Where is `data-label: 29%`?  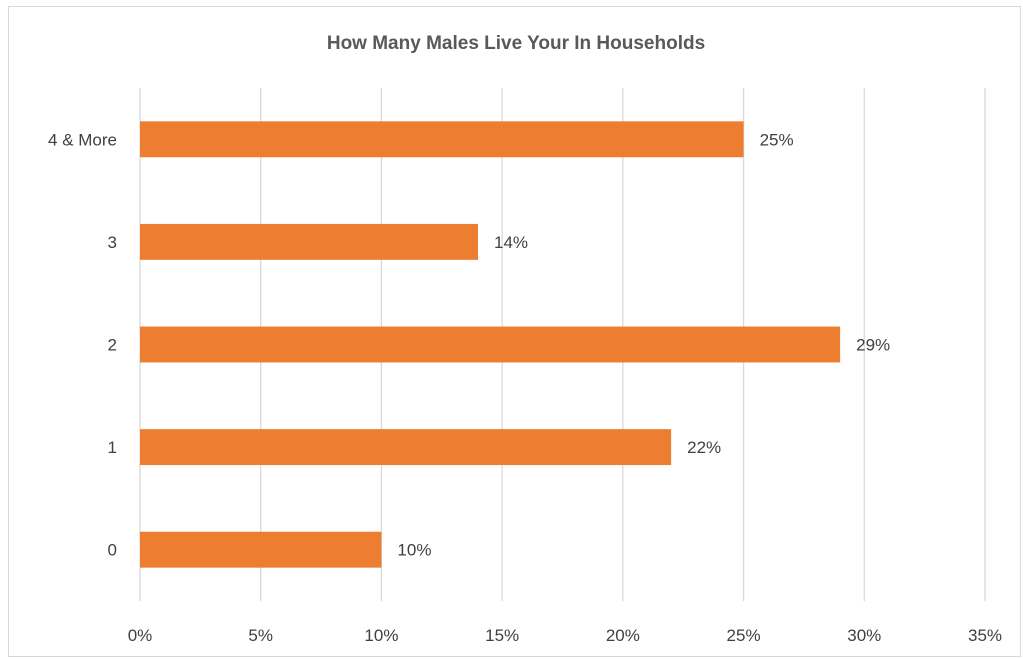 data-label: 29% is located at coordinates (873, 345).